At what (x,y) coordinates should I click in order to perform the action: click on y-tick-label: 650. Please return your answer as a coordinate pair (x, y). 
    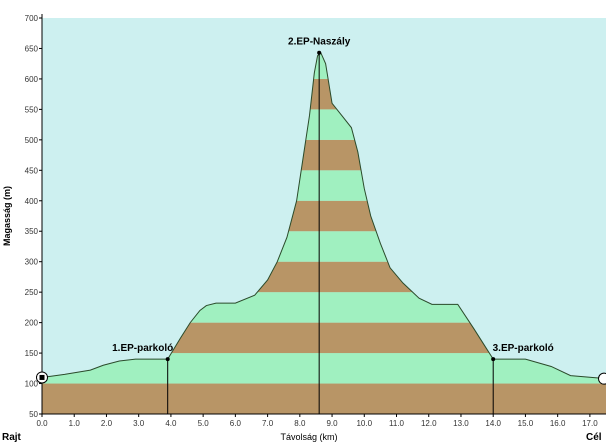
    Looking at the image, I should click on (32, 48).